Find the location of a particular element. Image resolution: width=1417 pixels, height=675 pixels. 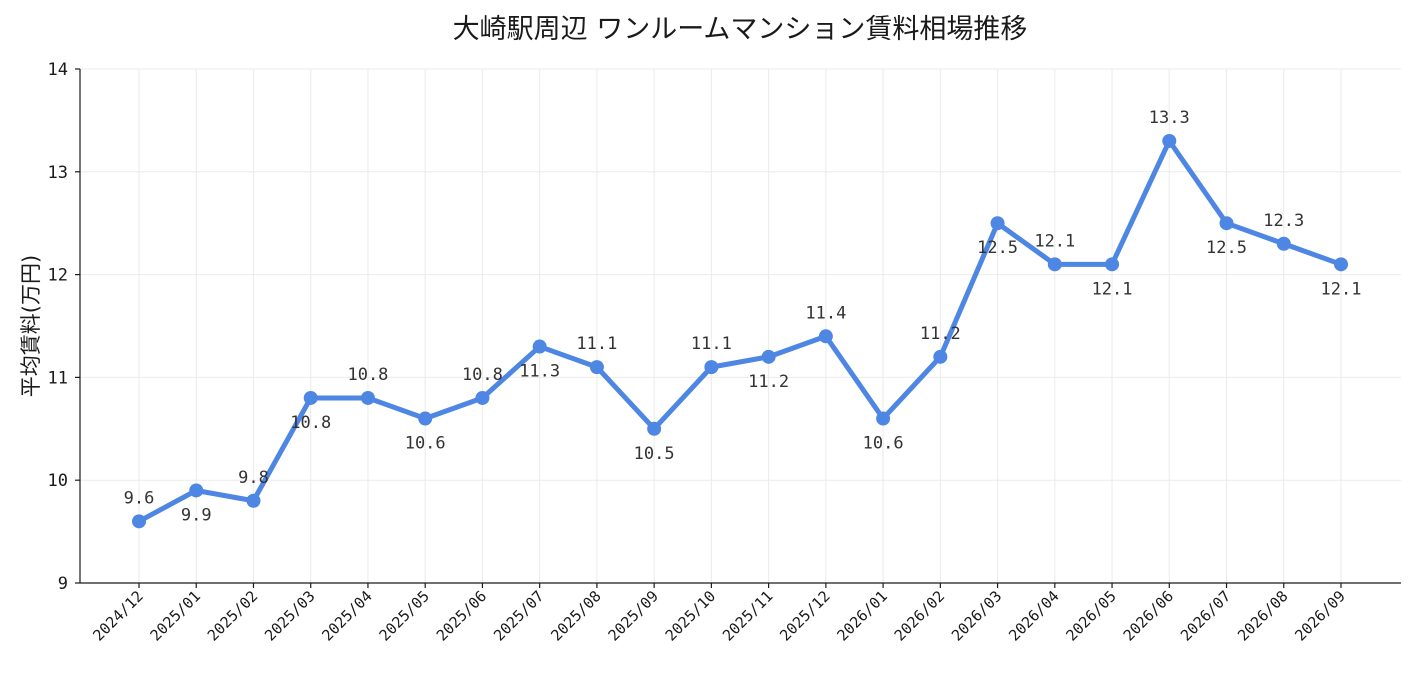

x-tick-label-18: 2026/06 is located at coordinates (1148, 615).